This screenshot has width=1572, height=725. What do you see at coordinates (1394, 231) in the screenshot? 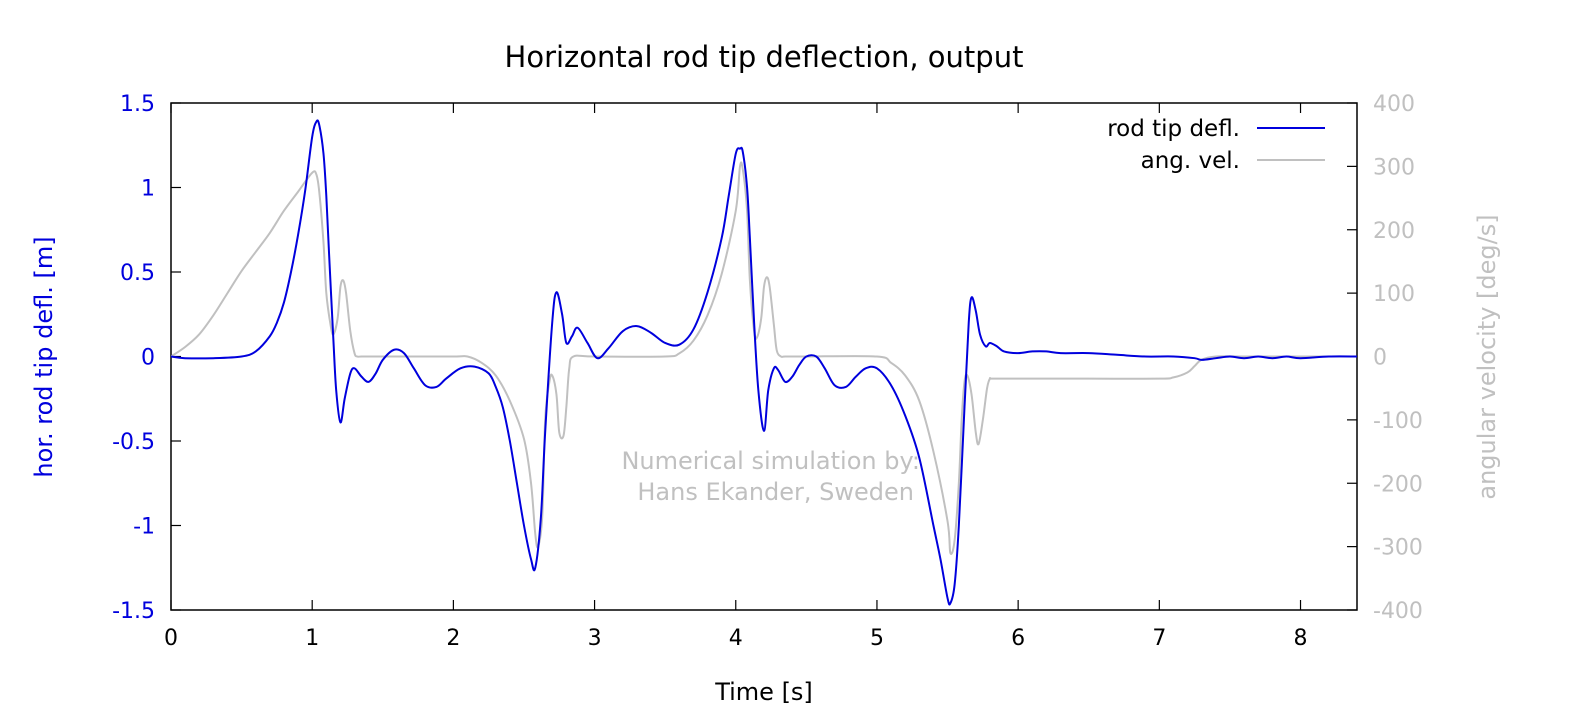
I see `y2-tick-label: 200` at bounding box center [1394, 231].